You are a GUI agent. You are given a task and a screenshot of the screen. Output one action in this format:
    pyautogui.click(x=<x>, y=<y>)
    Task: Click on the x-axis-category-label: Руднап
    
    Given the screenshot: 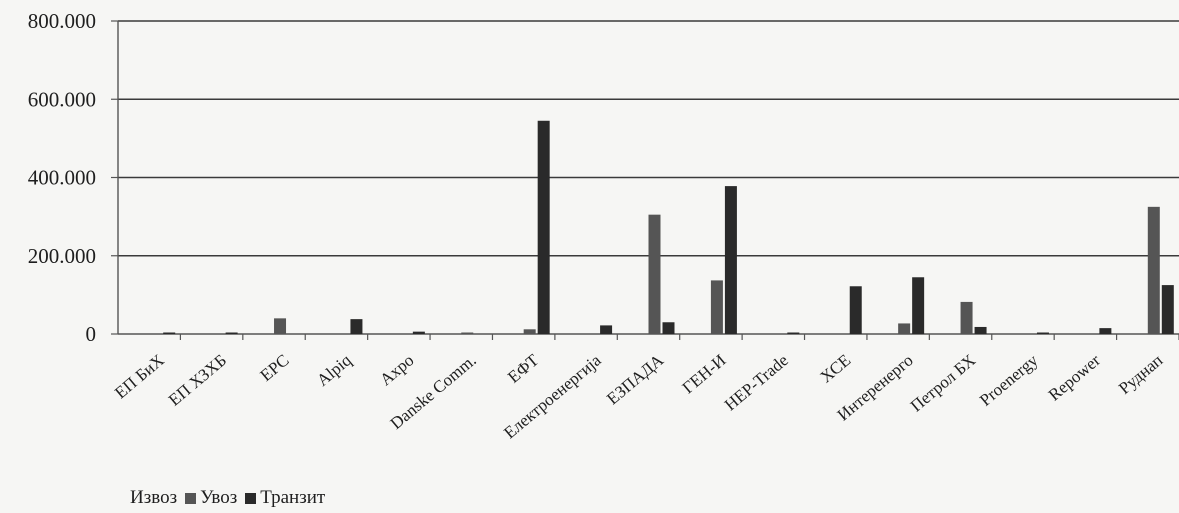 What is the action you would take?
    pyautogui.click(x=1140, y=374)
    